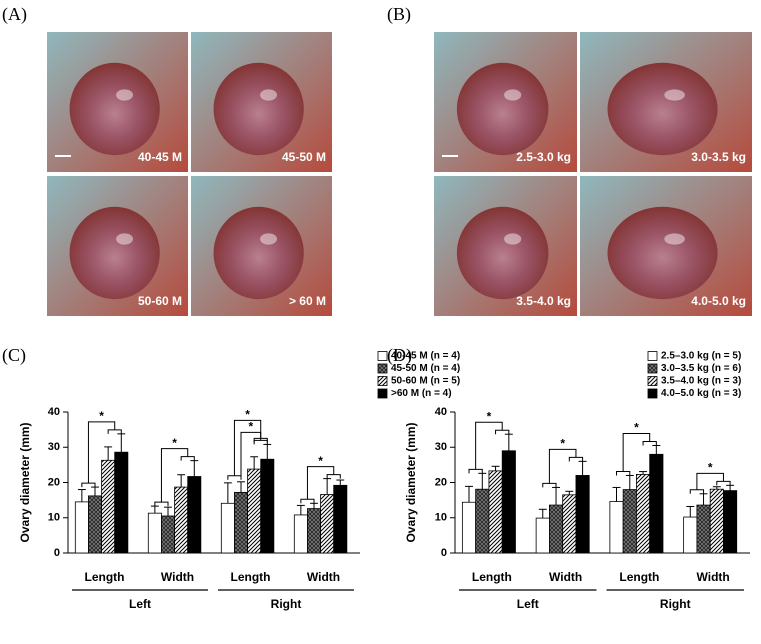  Describe the element at coordinates (701, 393) in the screenshot. I see `legend-label: 4.0–5.0 kg (n = 3)` at that location.